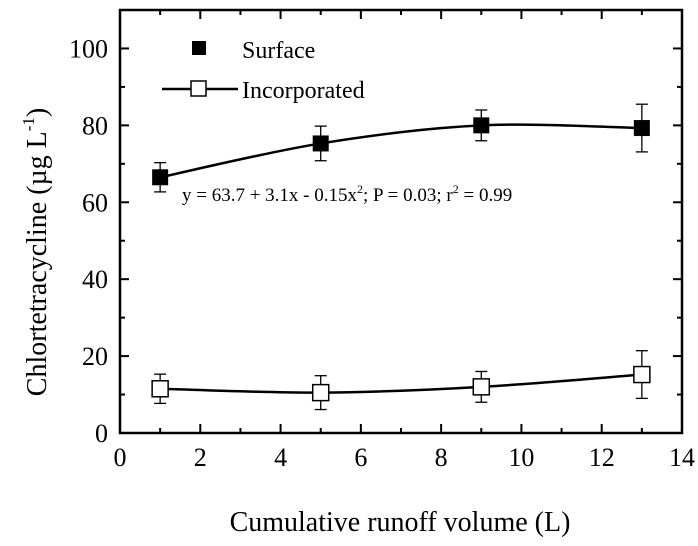 The image size is (698, 546). What do you see at coordinates (360, 457) in the screenshot?
I see `x-tick-label: 6` at bounding box center [360, 457].